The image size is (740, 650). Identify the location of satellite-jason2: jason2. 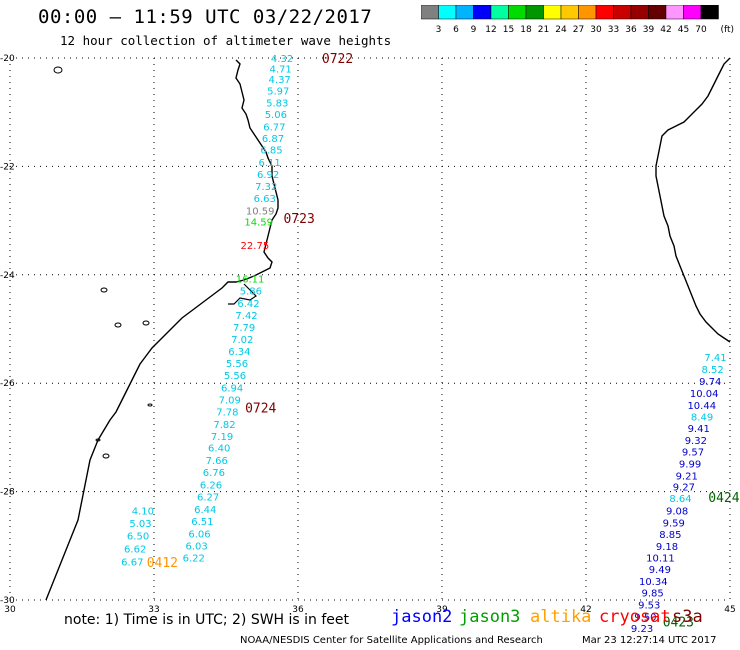
(422, 617).